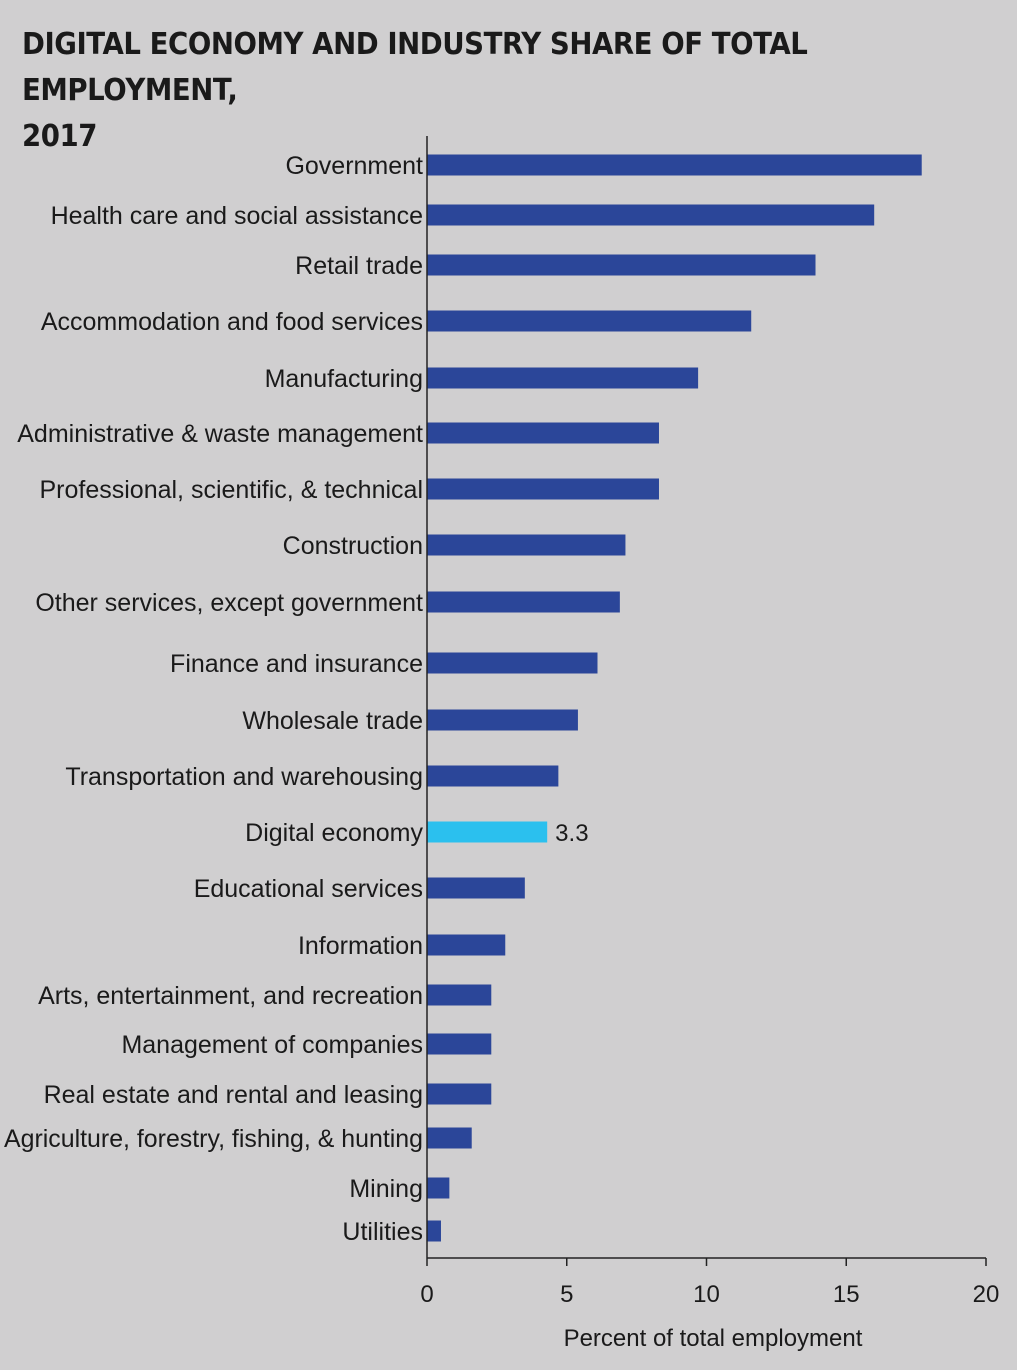 The image size is (1017, 1370). What do you see at coordinates (706, 1294) in the screenshot?
I see `x-tick-label-10: 10` at bounding box center [706, 1294].